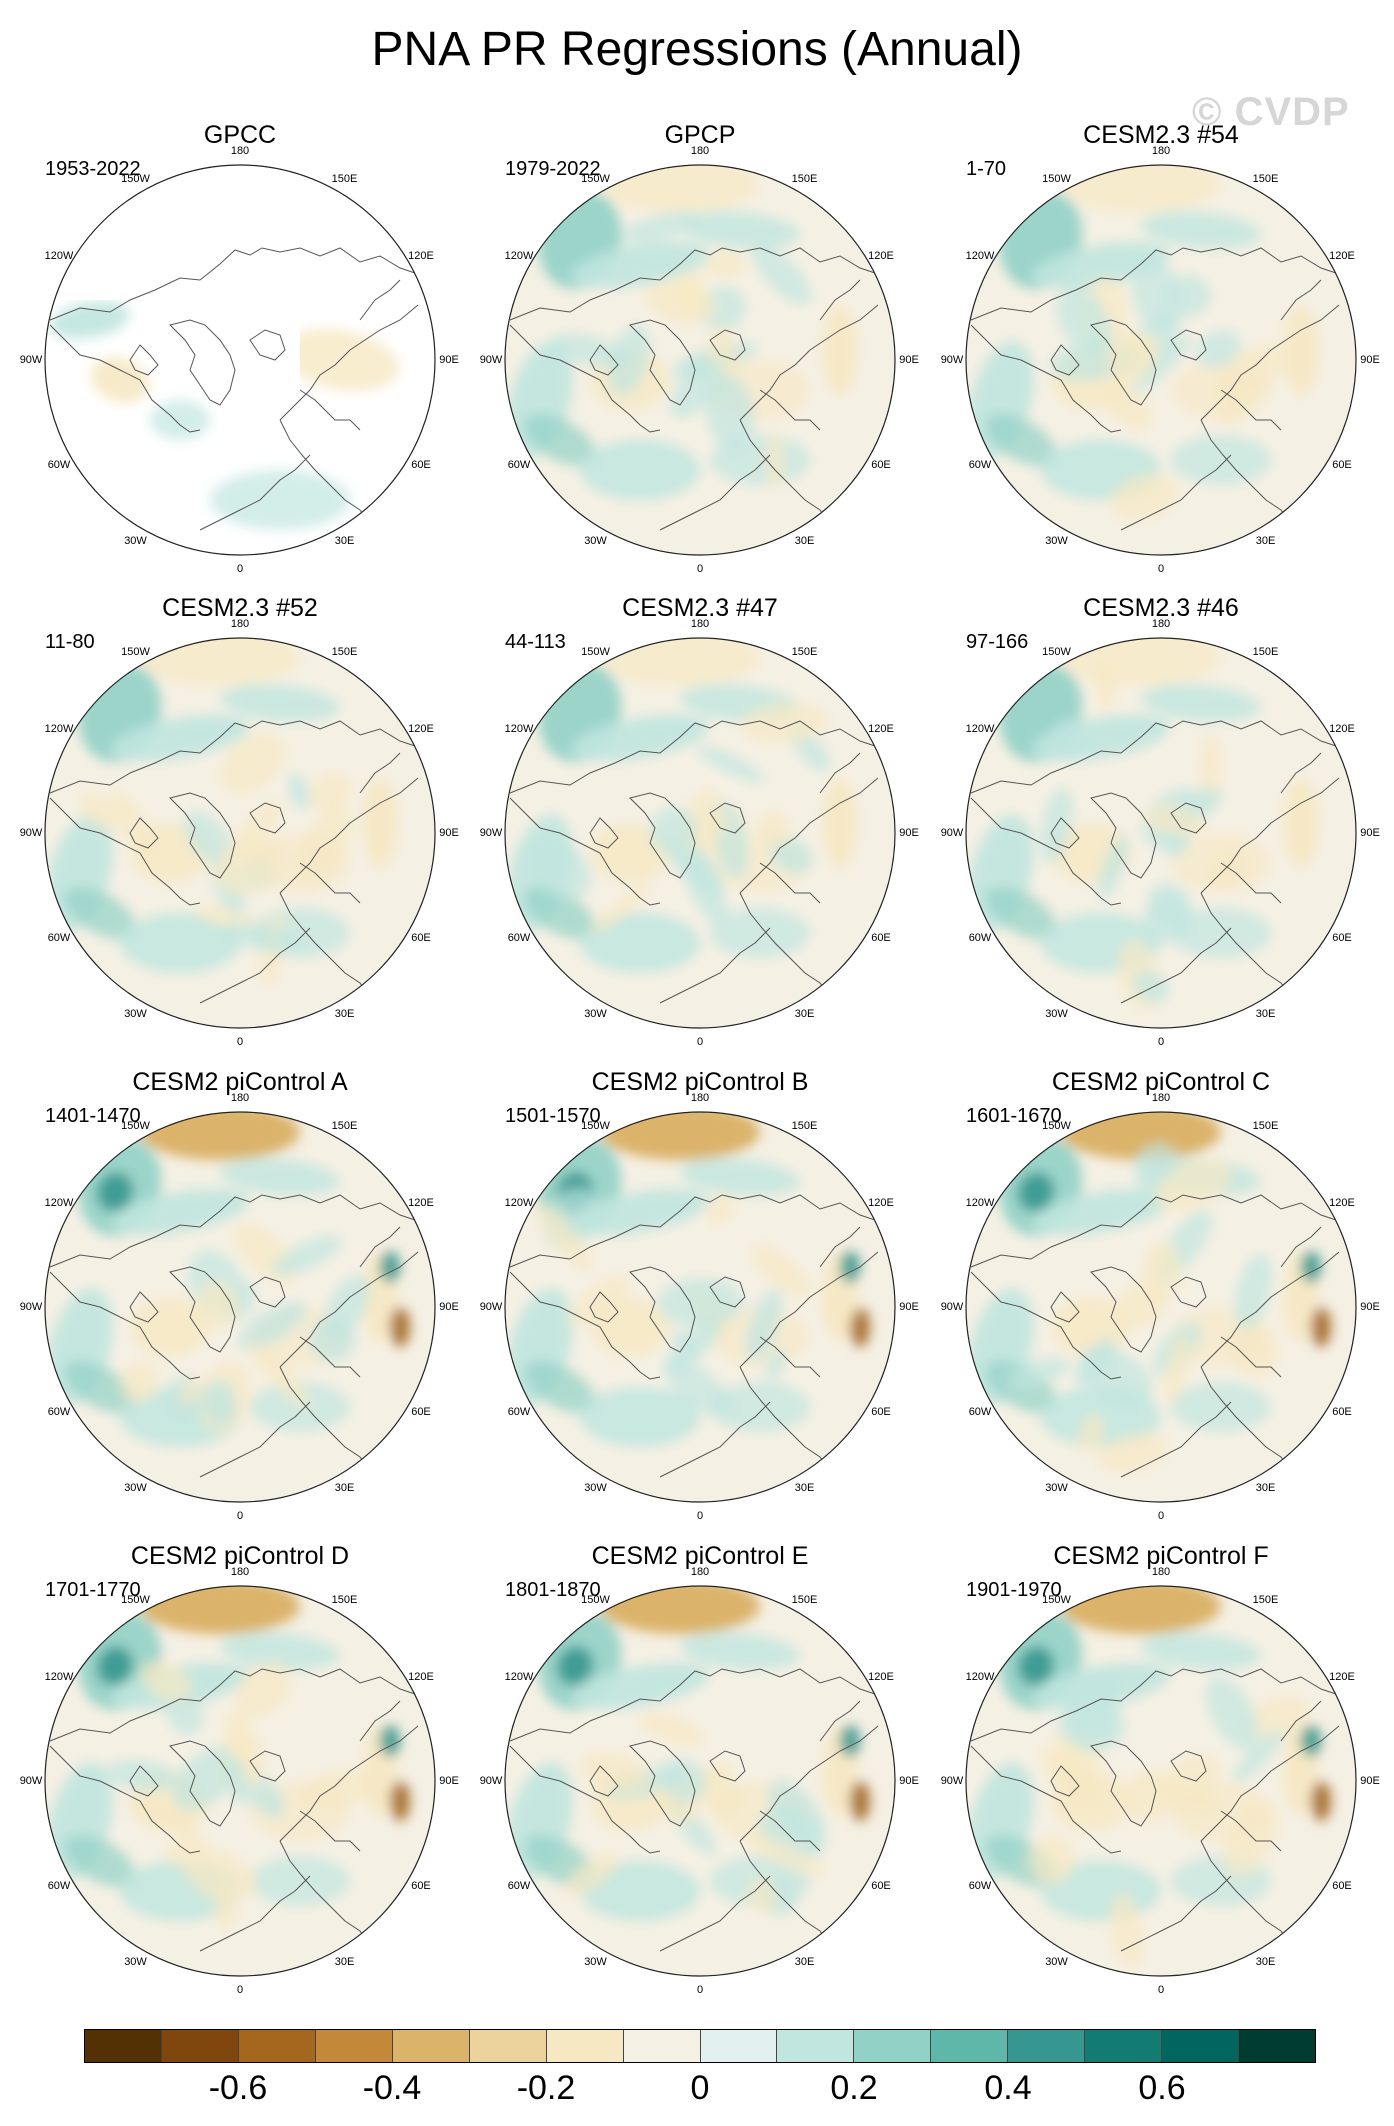  I want to click on colorbar-tick-label: 0.2, so click(854, 2088).